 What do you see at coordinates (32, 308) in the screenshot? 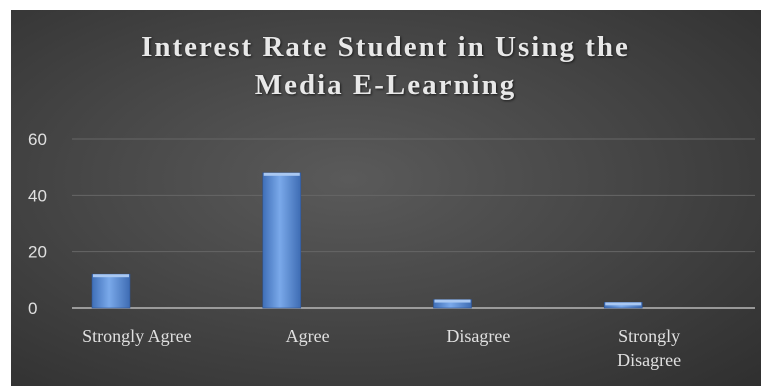
I see `y-tick-label: 0` at bounding box center [32, 308].